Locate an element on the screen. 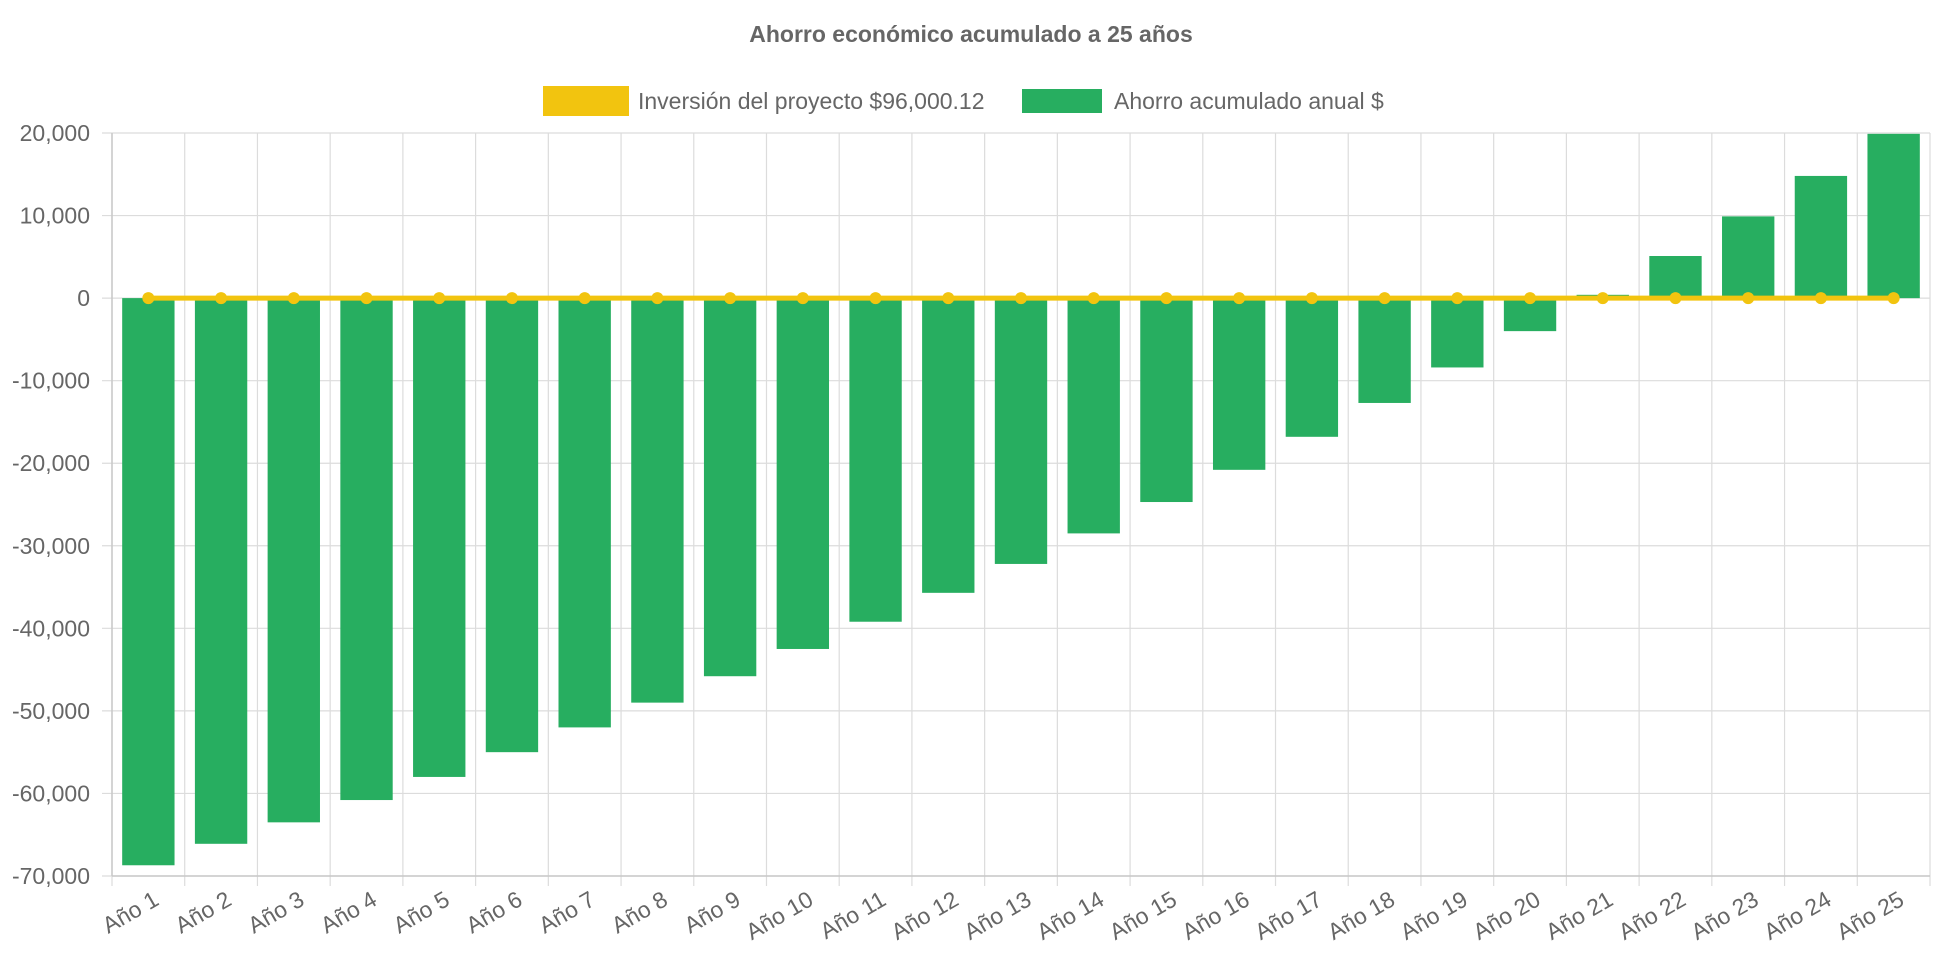 The width and height of the screenshot is (1942, 970). x-tick-label: Año 11 is located at coordinates (852, 915).